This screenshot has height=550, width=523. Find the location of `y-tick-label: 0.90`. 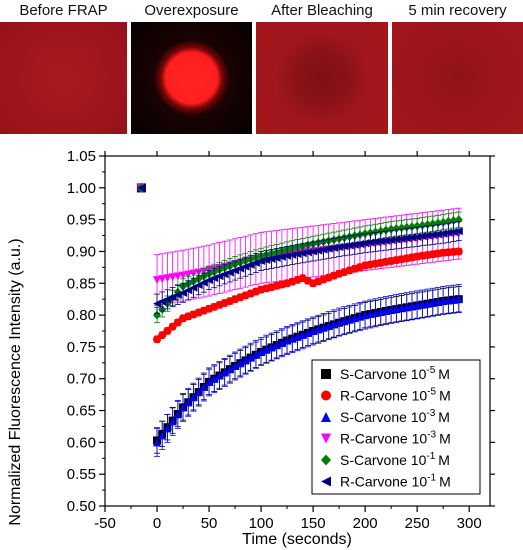

y-tick-label: 0.90 is located at coordinates (81, 251).